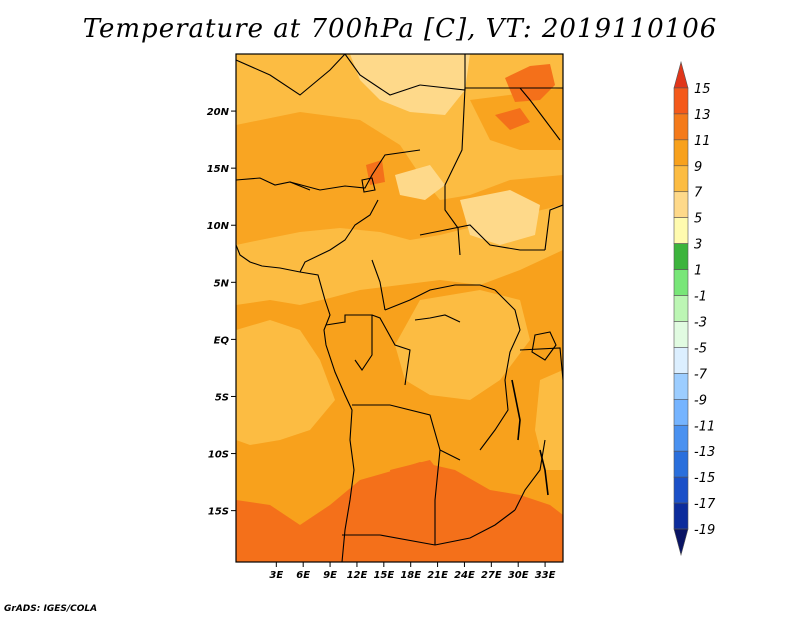  What do you see at coordinates (530, 83) in the screenshot?
I see `field-zone-11-13-egypt` at bounding box center [530, 83].